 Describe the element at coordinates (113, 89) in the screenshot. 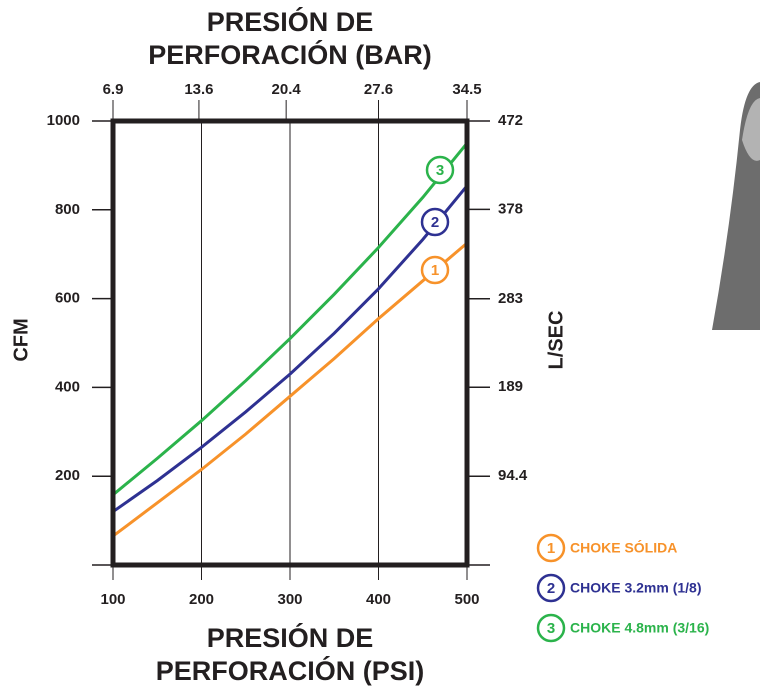

I see `x2-tick-label: 6.9` at that location.